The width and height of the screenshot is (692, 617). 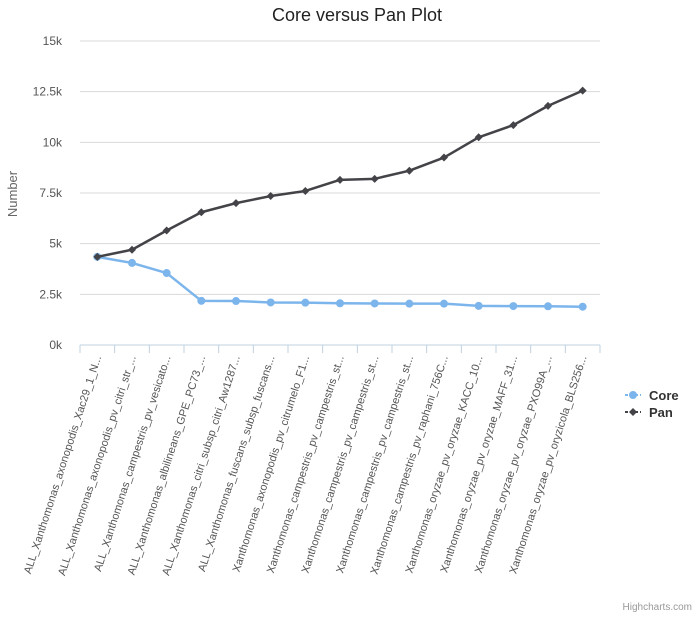 What do you see at coordinates (56, 345) in the screenshot?
I see `y-tick-label: 0k` at bounding box center [56, 345].